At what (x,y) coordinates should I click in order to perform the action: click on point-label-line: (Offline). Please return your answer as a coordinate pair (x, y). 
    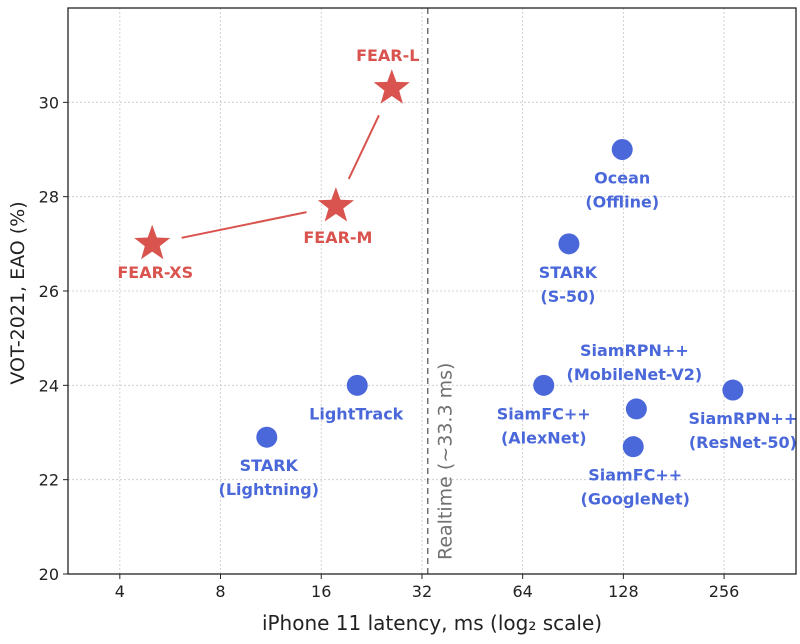
    Looking at the image, I should click on (622, 202).